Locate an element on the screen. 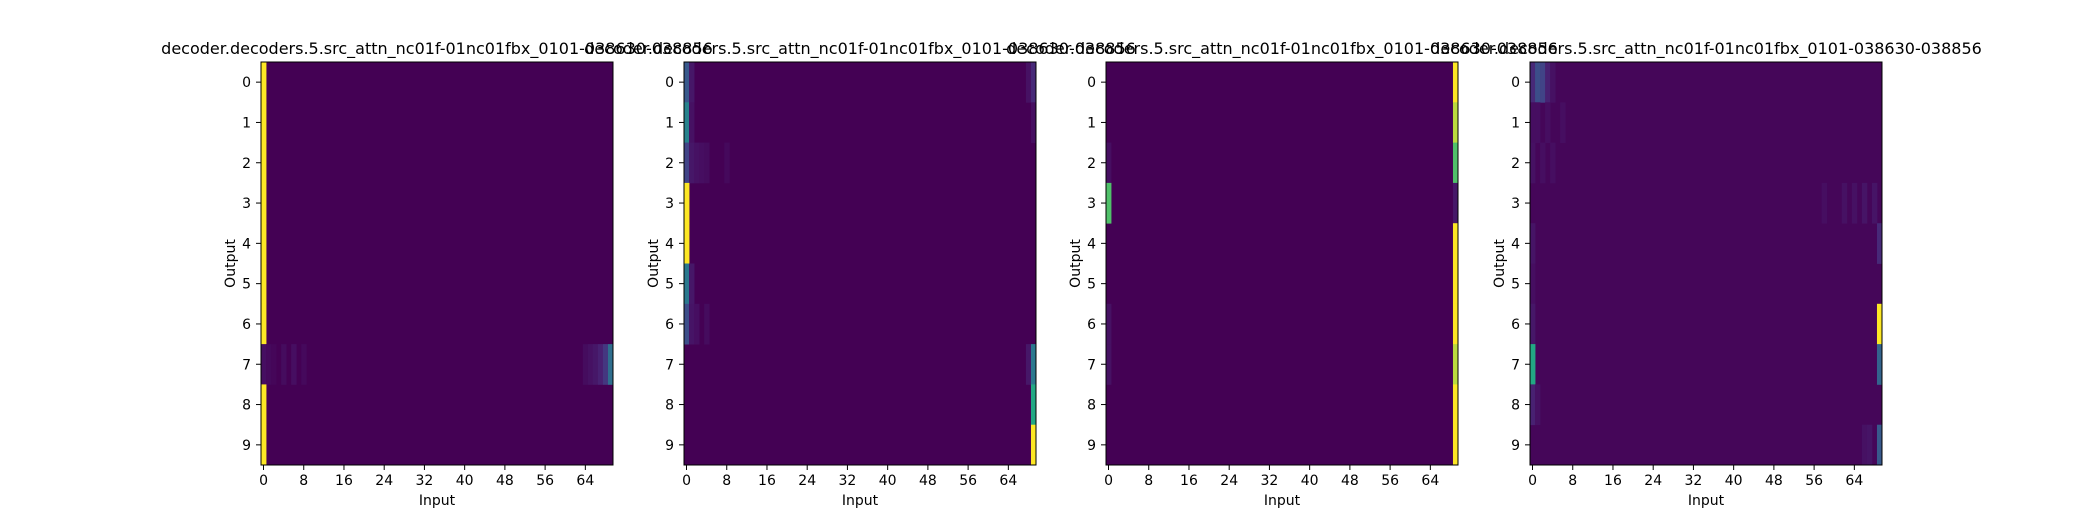  y-tick-label: 1 is located at coordinates (1515, 123).